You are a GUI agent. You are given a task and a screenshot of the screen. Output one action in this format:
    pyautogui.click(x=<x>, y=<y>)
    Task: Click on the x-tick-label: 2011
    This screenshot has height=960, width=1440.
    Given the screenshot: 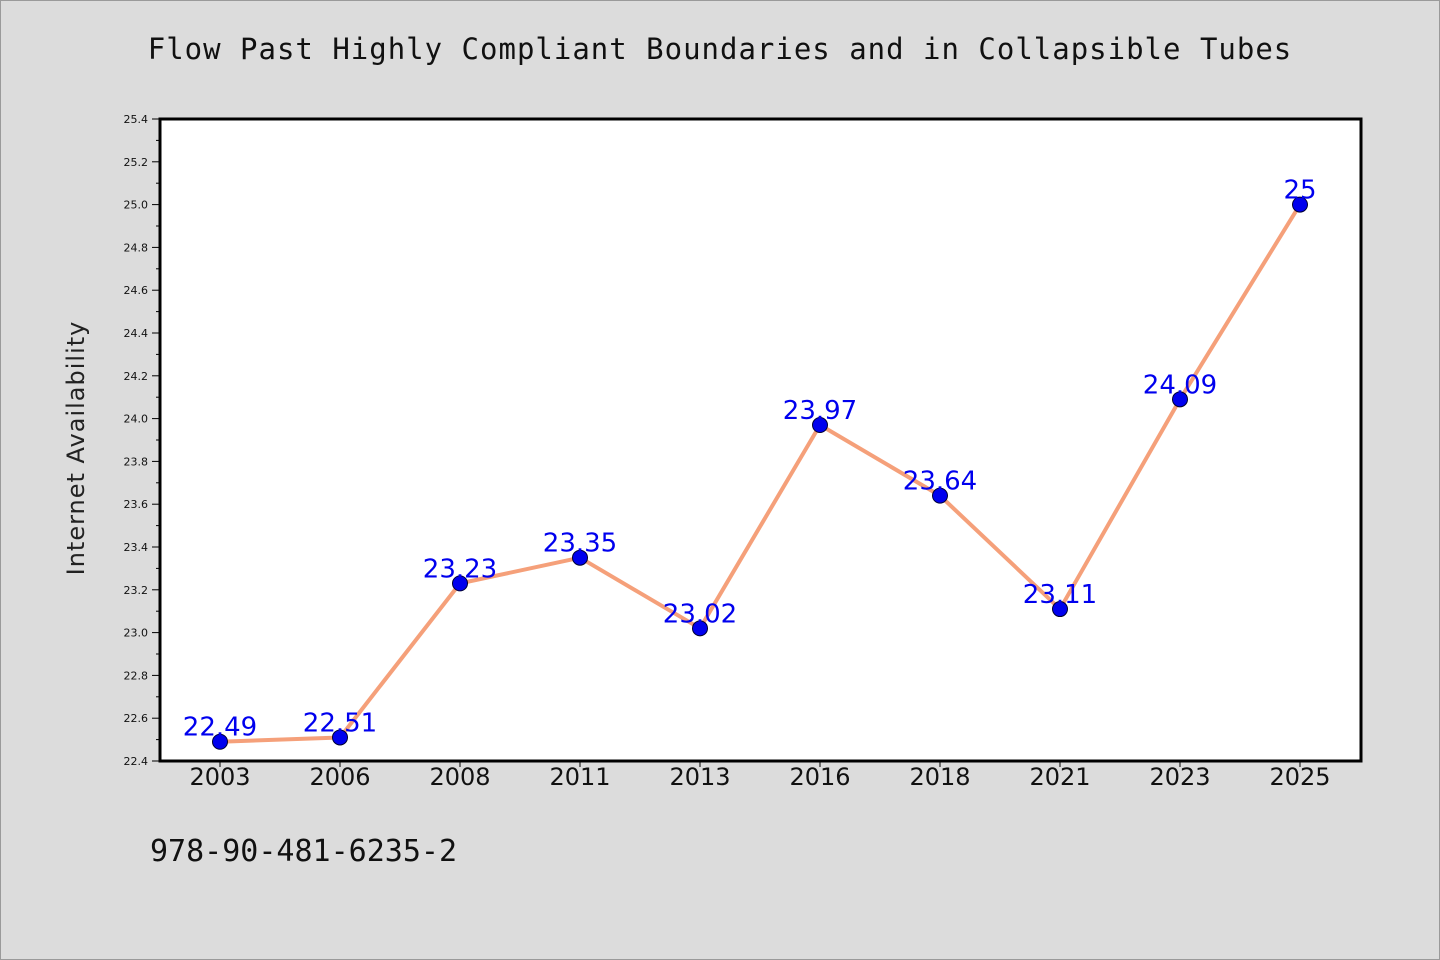 What is the action you would take?
    pyautogui.click(x=579, y=777)
    